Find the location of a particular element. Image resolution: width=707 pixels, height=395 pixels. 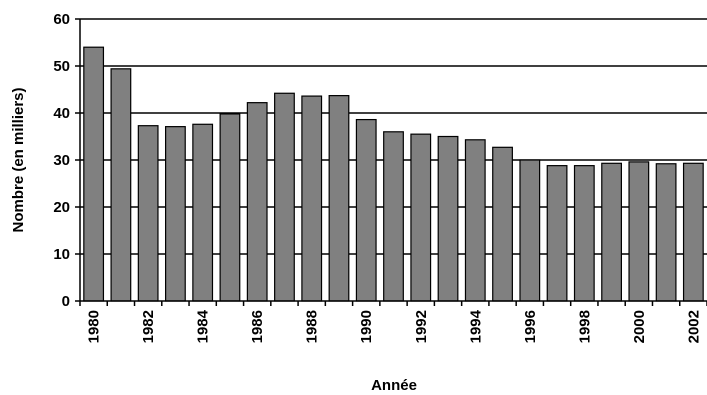

bar-1995 is located at coordinates (502, 224).